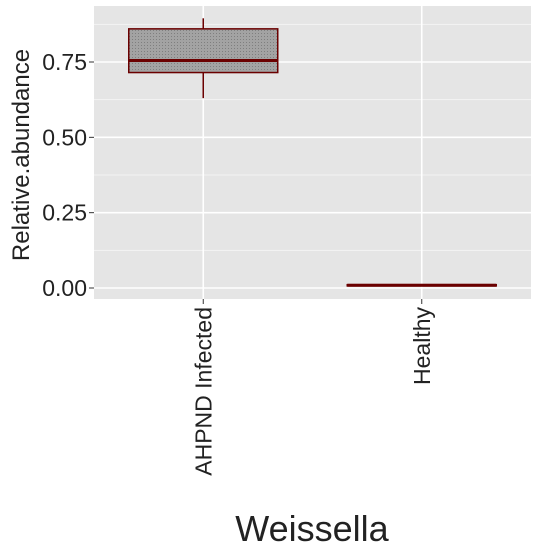 The width and height of the screenshot is (538, 551). Describe the element at coordinates (64, 137) in the screenshot. I see `y-tick-label: 0.50` at that location.